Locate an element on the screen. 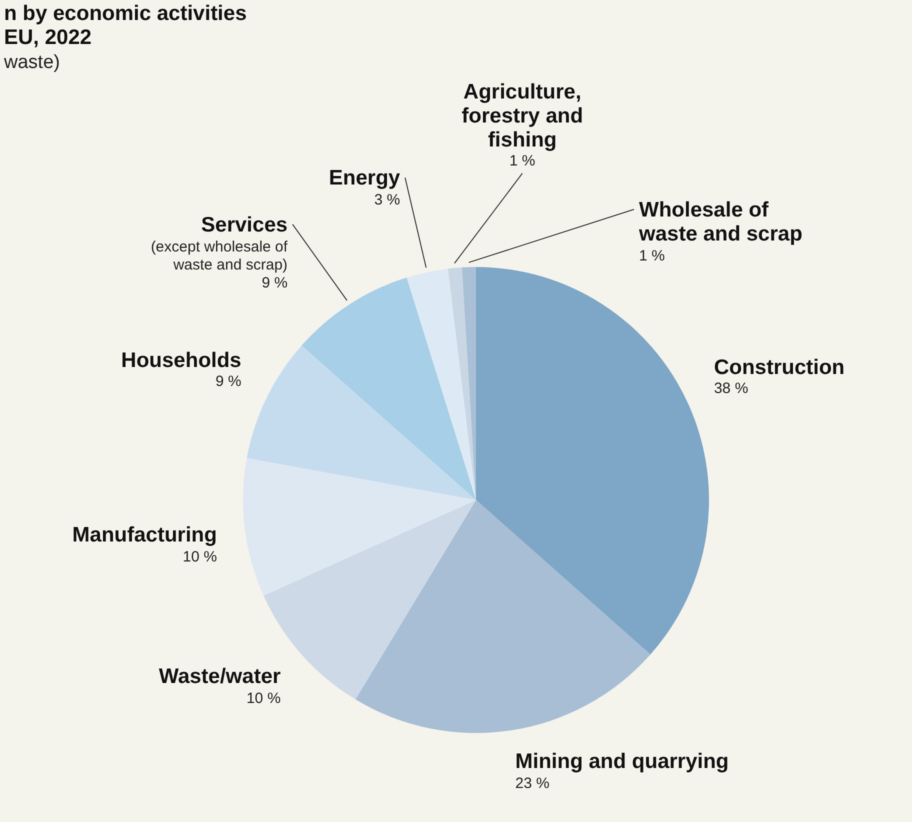 The image size is (912, 822). slice-label: Agriculture, forestry and fishing is located at coordinates (523, 116).